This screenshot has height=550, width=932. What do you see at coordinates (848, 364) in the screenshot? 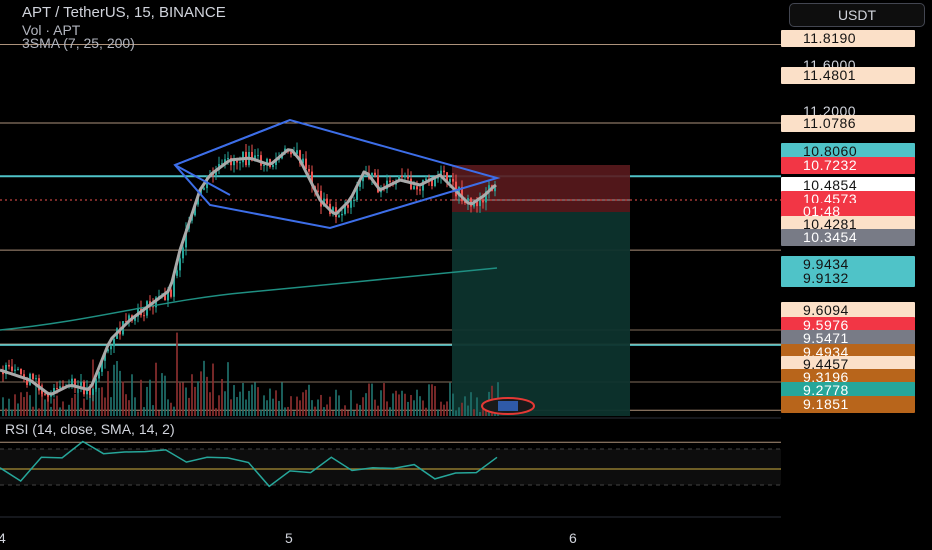
I see `price-label: 9.4457` at bounding box center [848, 364].